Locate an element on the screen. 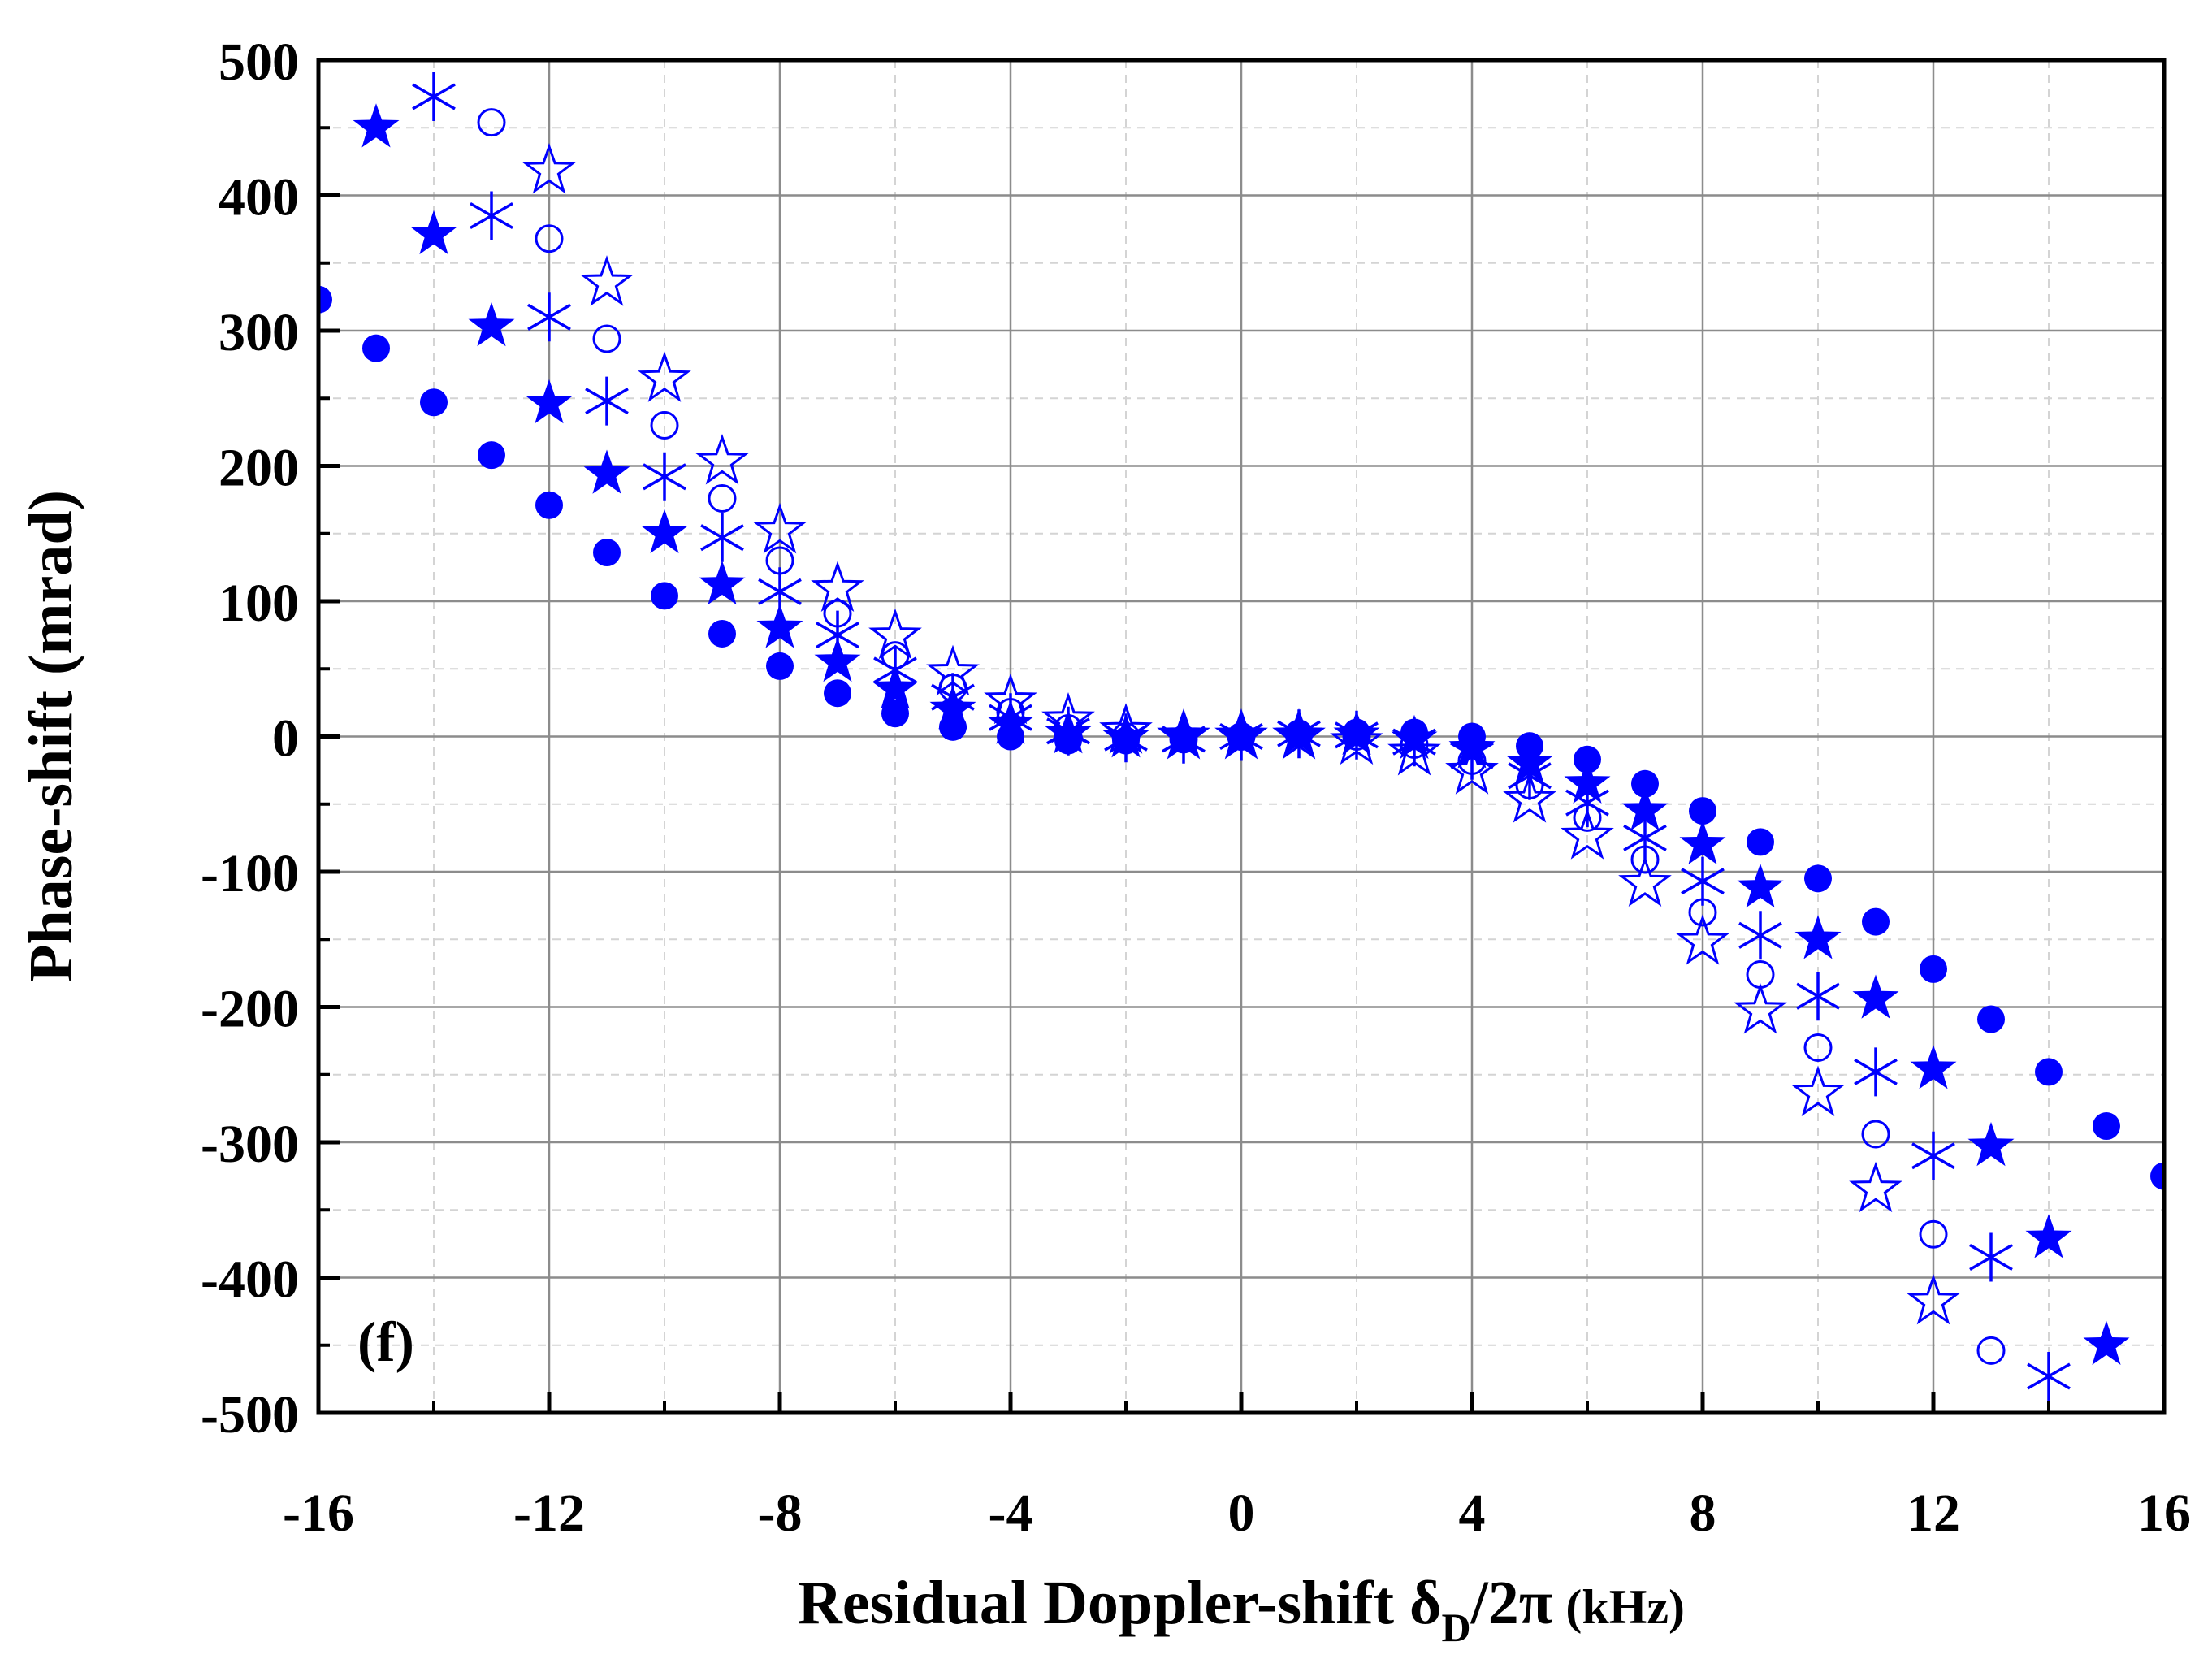 This screenshot has width=2212, height=1659. y-tick-label: -100 is located at coordinates (250, 873).